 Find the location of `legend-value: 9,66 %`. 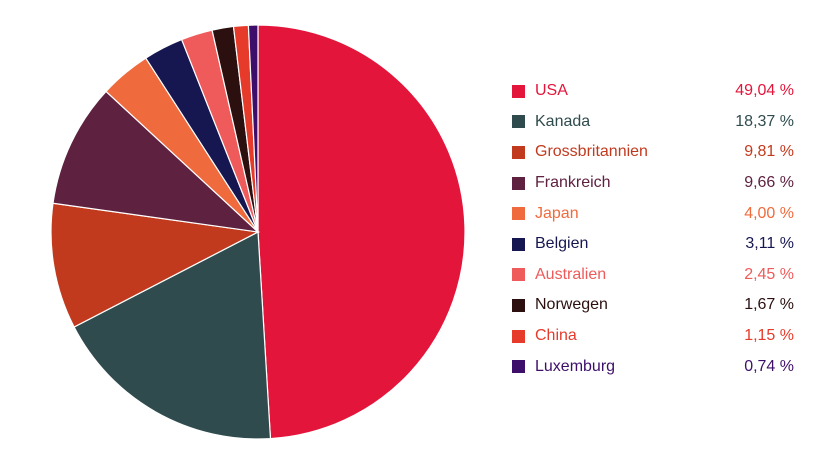

legend-value: 9,66 % is located at coordinates (769, 183).